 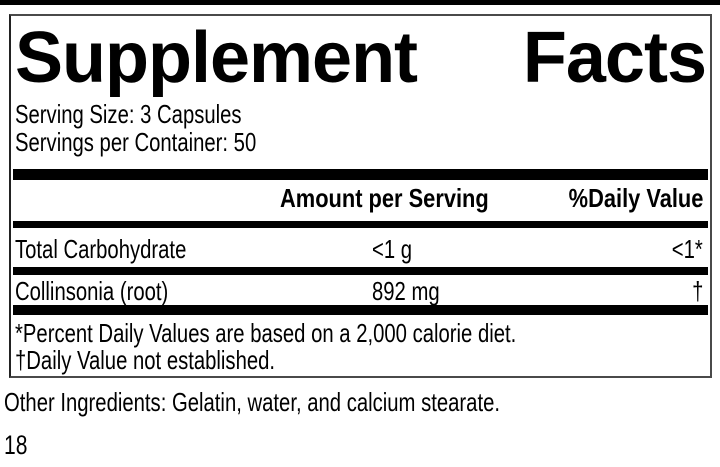 I want to click on page-number: 18, so click(x=16, y=445).